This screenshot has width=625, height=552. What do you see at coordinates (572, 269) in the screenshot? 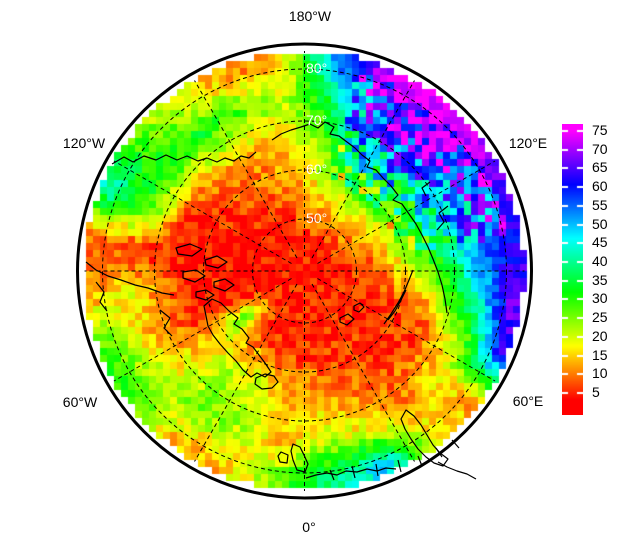
I see `colorbar-gradient` at bounding box center [572, 269].